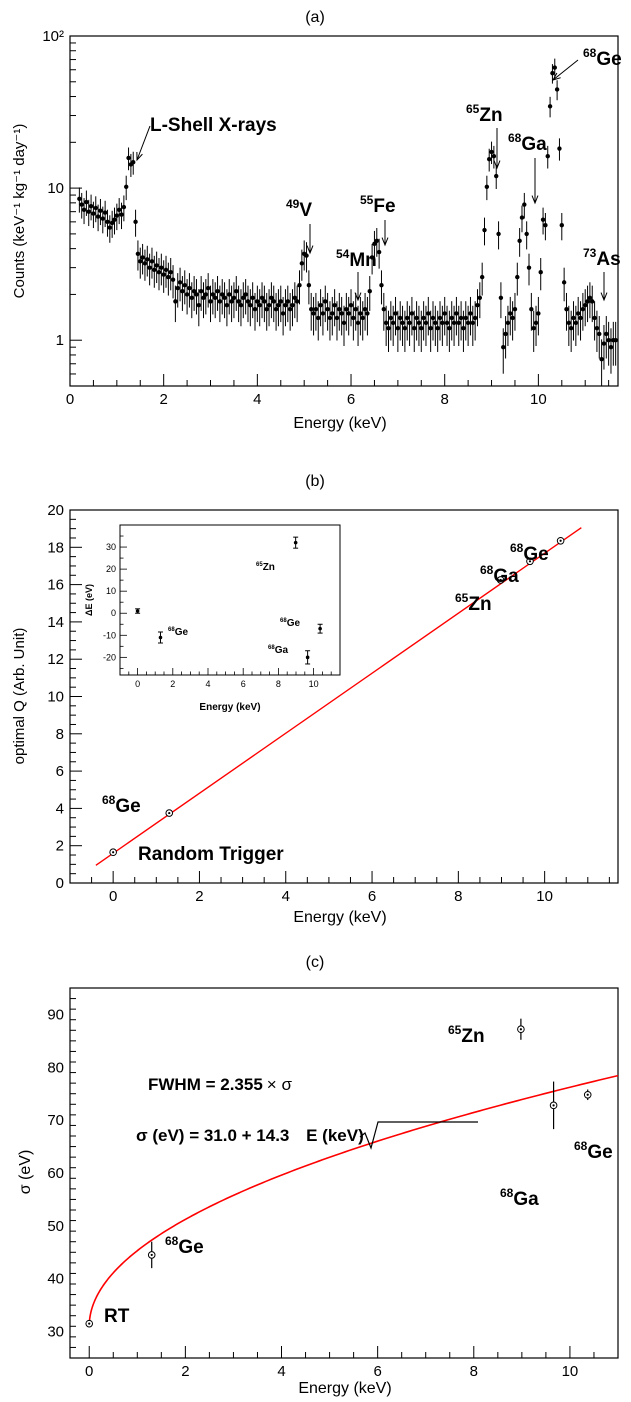 Image resolution: width=631 pixels, height=1402 pixels. I want to click on inset-x-tick-label: 0, so click(137, 684).